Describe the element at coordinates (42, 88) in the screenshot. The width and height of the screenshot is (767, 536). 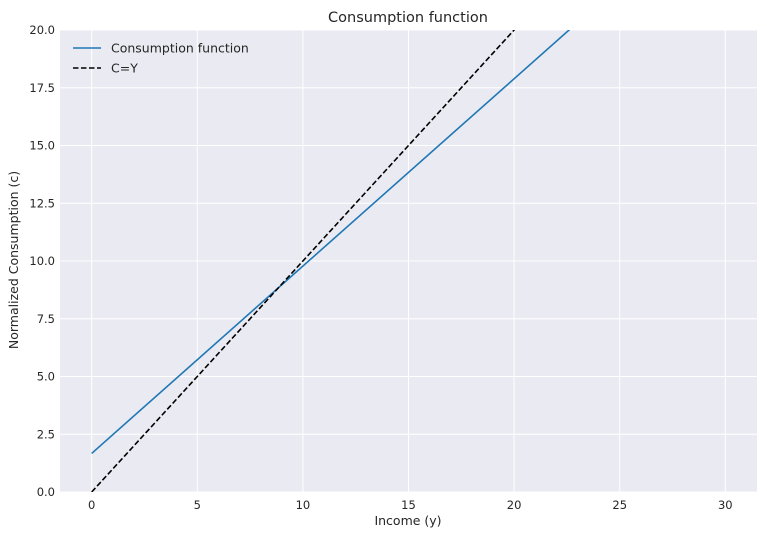
I see `y-tick-label: 17.5` at that location.